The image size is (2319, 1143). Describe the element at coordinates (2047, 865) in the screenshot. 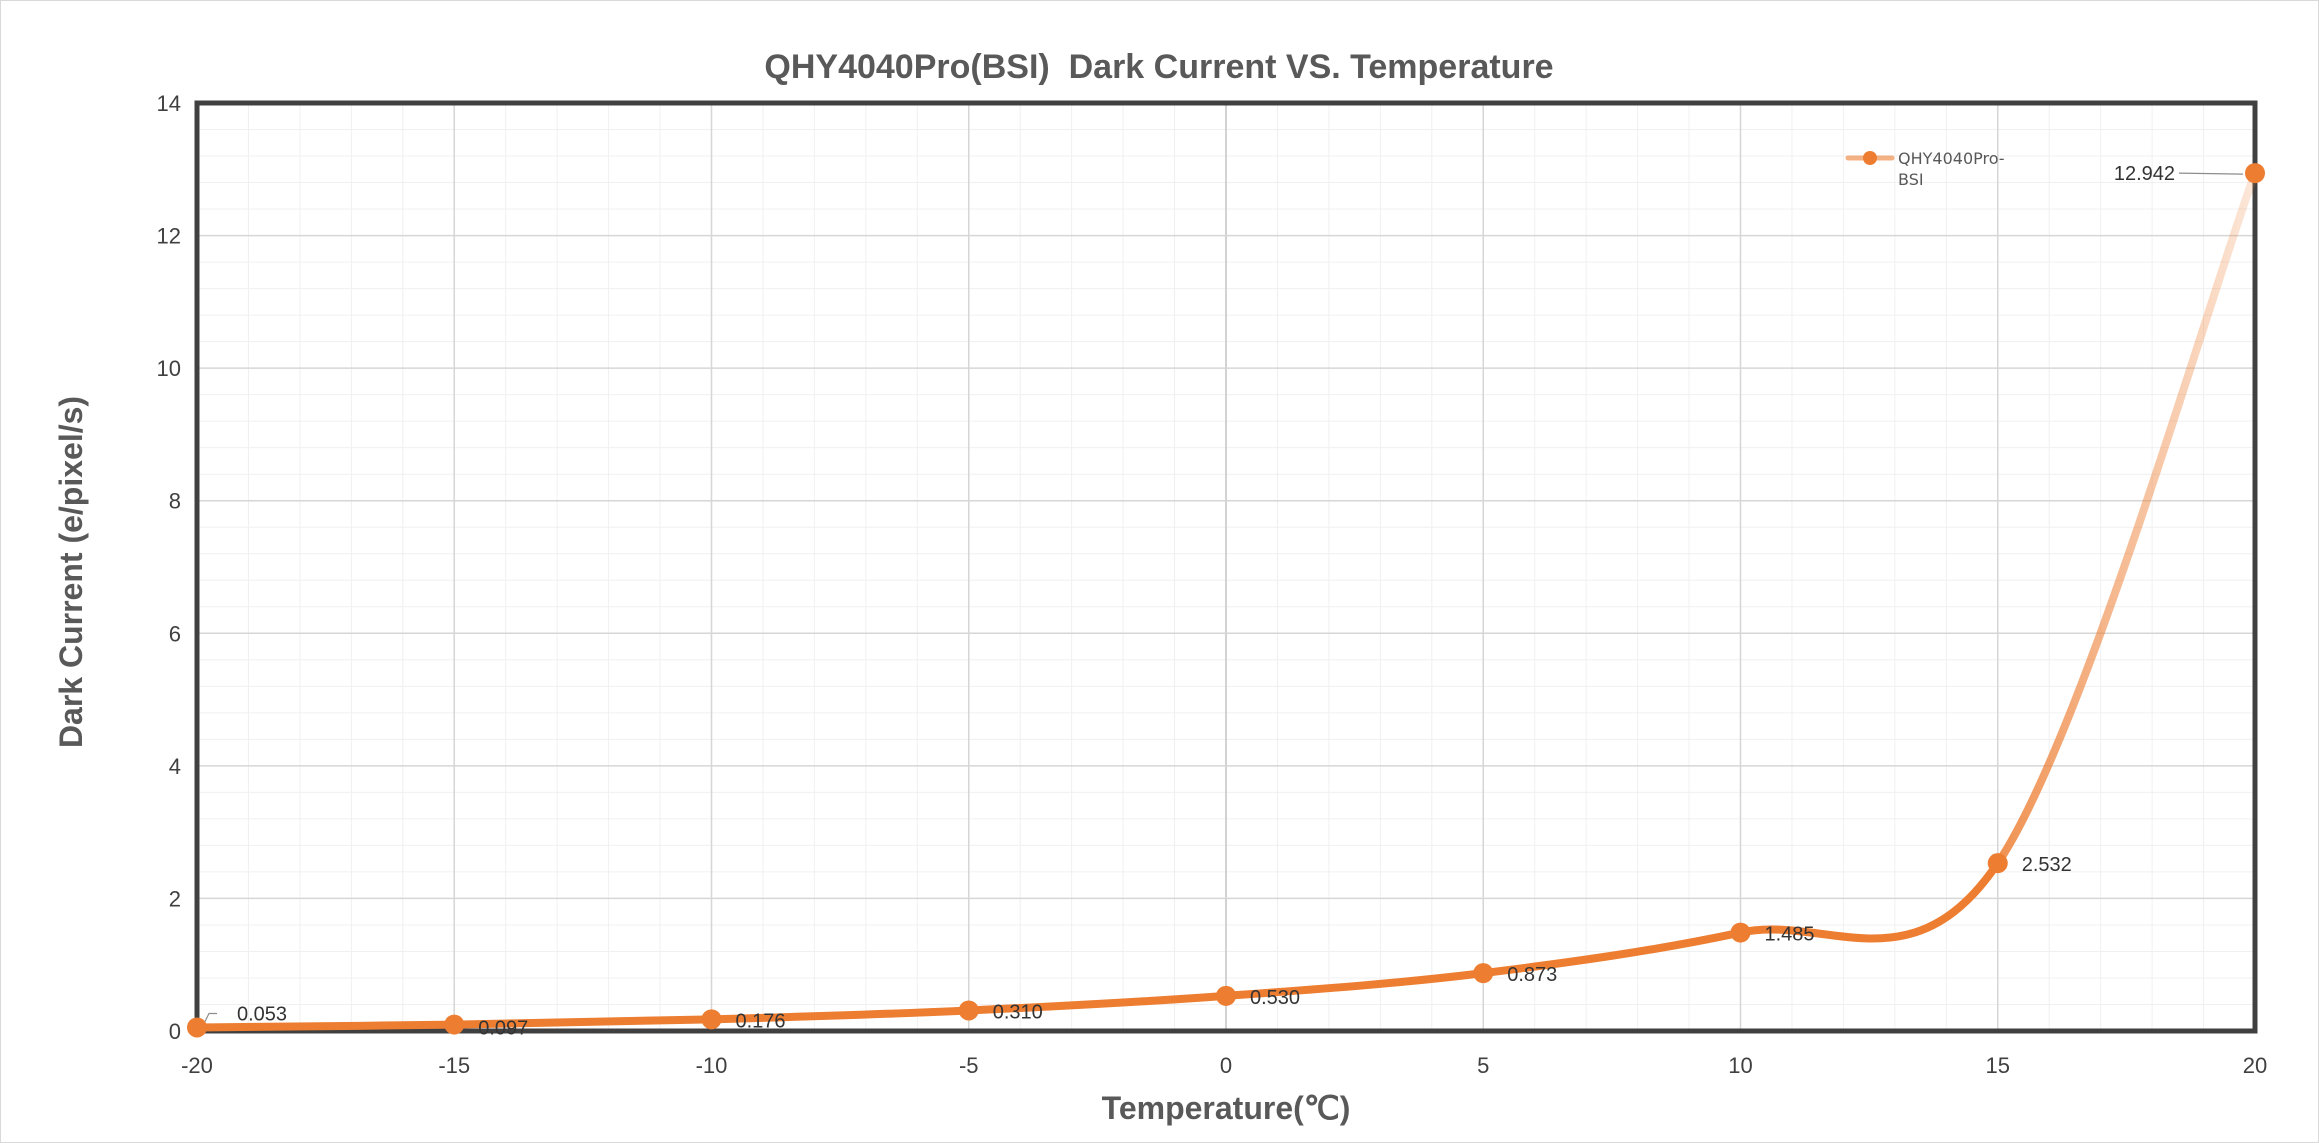

I see `data-label: 2.532` at that location.